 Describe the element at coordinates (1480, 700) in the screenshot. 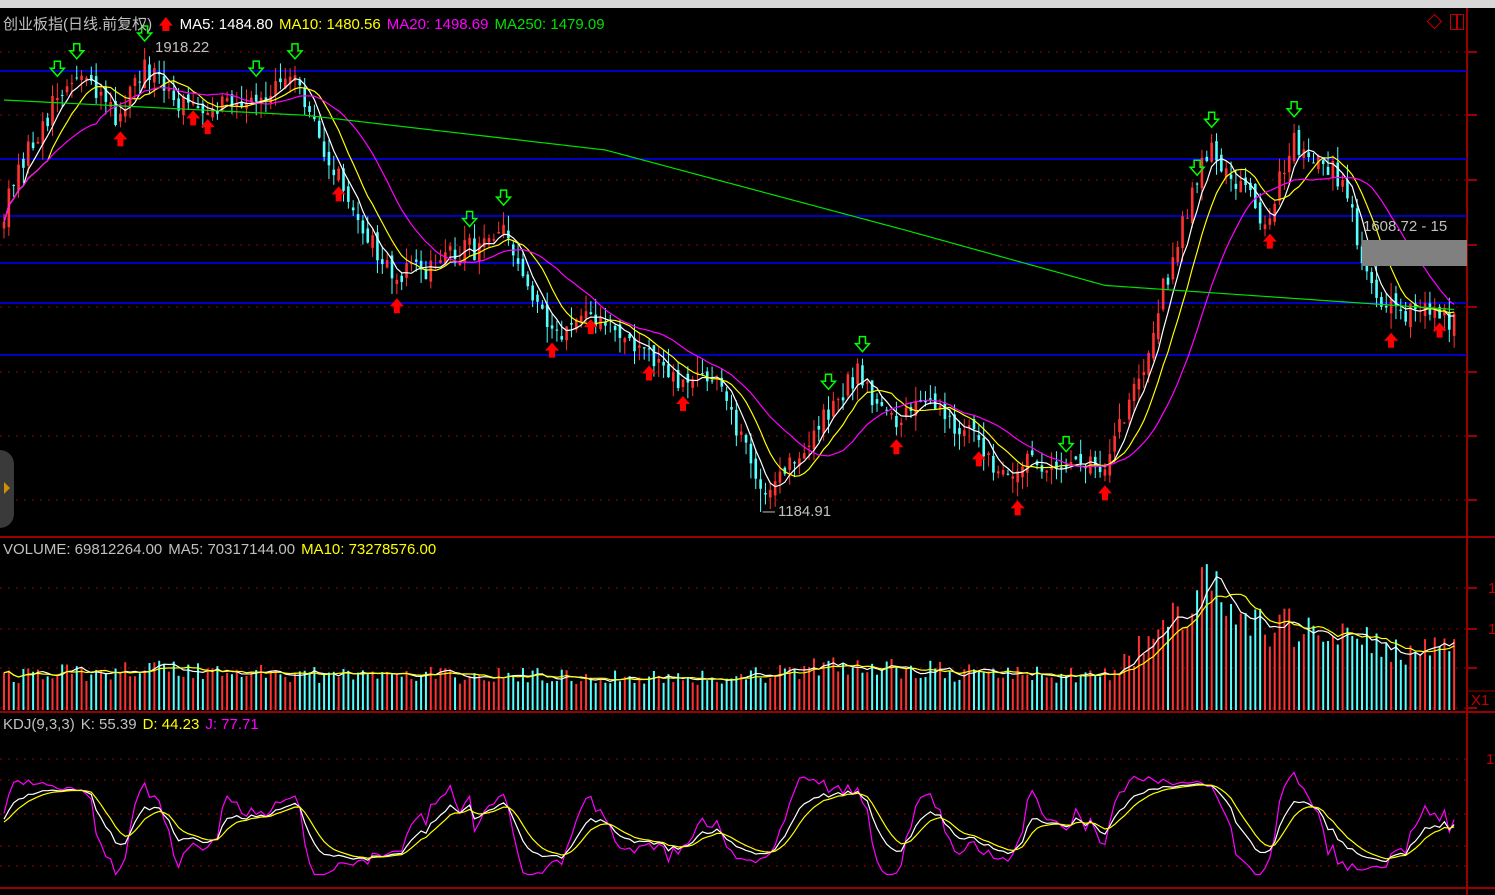

I see `volume-unit-label: X1` at that location.